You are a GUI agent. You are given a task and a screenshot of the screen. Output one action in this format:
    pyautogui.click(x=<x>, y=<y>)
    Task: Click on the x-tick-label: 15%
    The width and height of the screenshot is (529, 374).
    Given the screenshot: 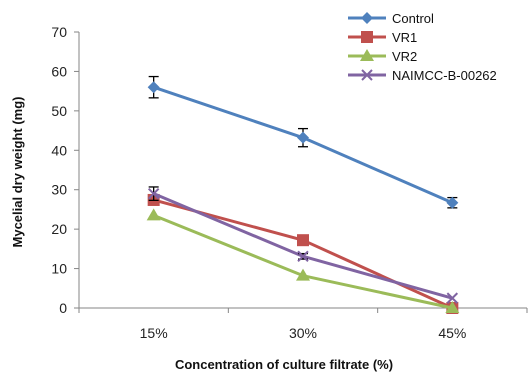 What is the action you would take?
    pyautogui.click(x=154, y=333)
    